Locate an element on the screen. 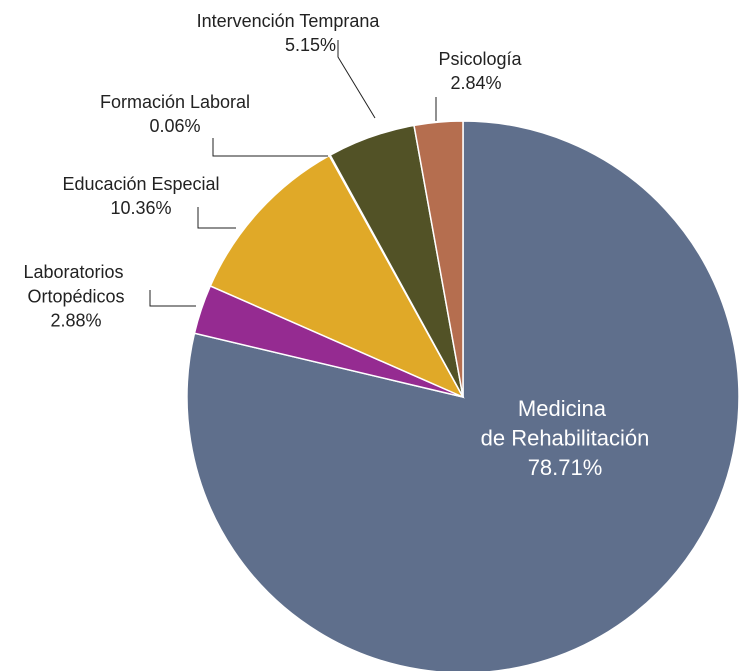 This screenshot has height=671, width=739. slice-label: Laboratorios Ortopédicos is located at coordinates (75, 284).